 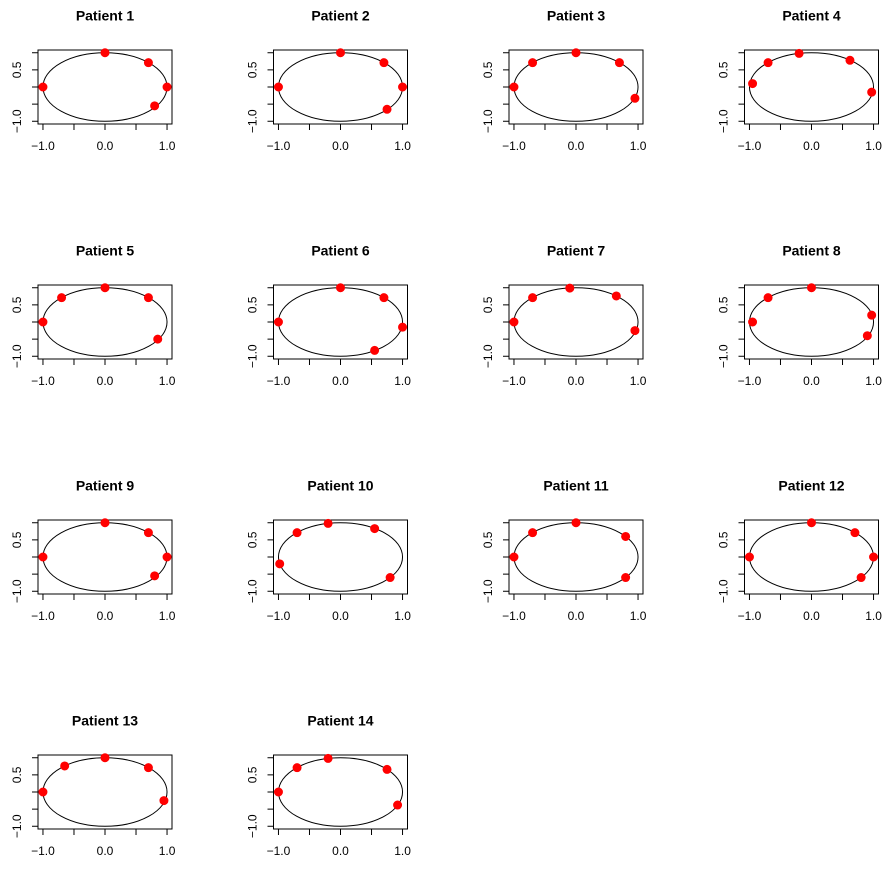 I want to click on panel-title: Patient 13, so click(x=105, y=721).